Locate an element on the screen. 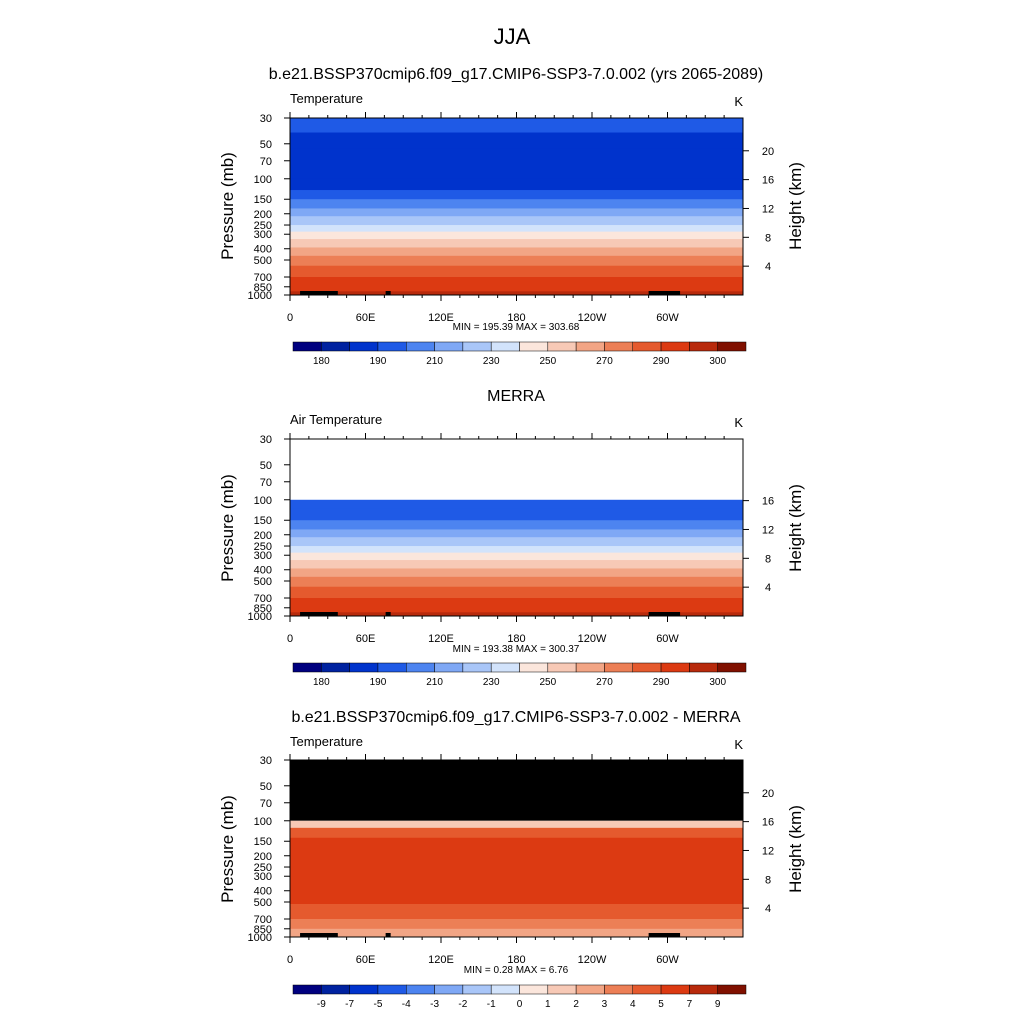  x-tick-label: 180 is located at coordinates (516, 318).